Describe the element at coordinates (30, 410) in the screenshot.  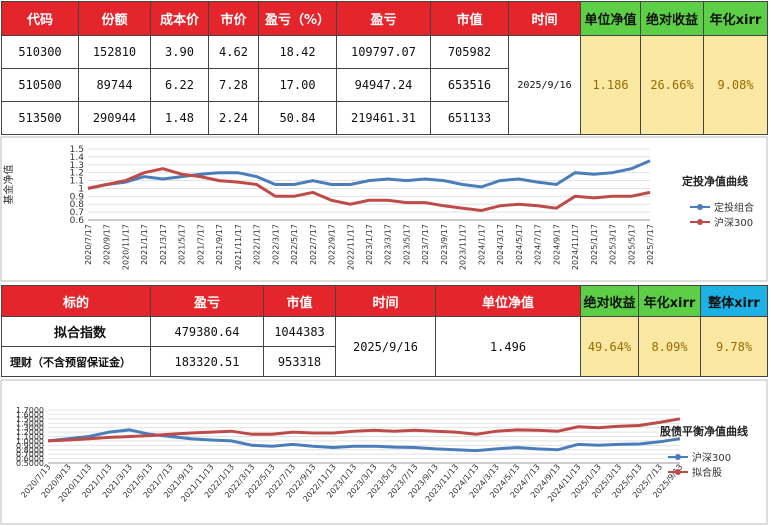
I see `y-tick-label: 1.7000` at that location.